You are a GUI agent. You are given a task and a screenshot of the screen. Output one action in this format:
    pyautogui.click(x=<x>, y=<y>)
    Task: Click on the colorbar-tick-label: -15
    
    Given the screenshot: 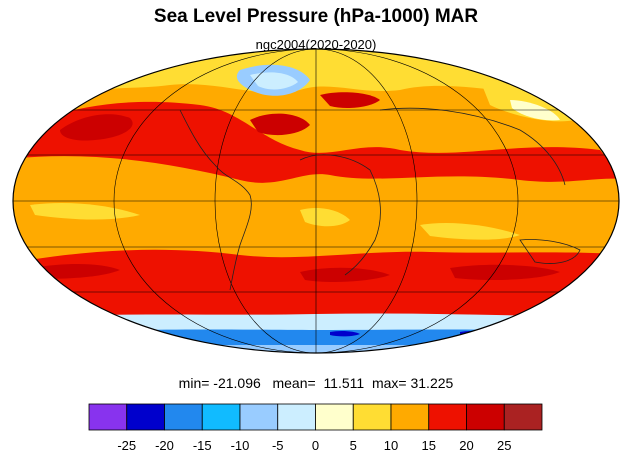 What is the action you would take?
    pyautogui.click(x=202, y=445)
    